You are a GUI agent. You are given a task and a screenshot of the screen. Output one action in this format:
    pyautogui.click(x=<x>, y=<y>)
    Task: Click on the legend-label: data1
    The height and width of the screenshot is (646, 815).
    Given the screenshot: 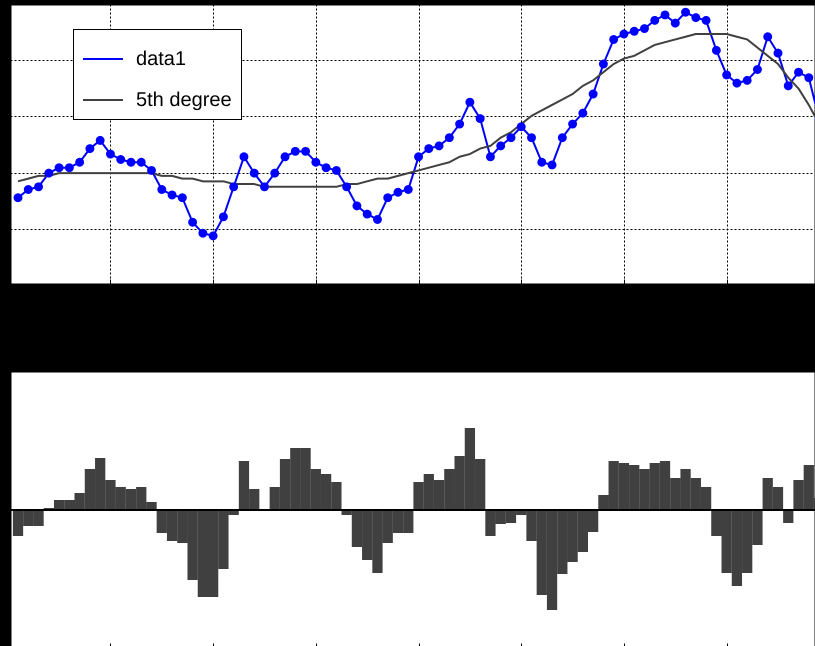 What is the action you would take?
    pyautogui.click(x=161, y=59)
    